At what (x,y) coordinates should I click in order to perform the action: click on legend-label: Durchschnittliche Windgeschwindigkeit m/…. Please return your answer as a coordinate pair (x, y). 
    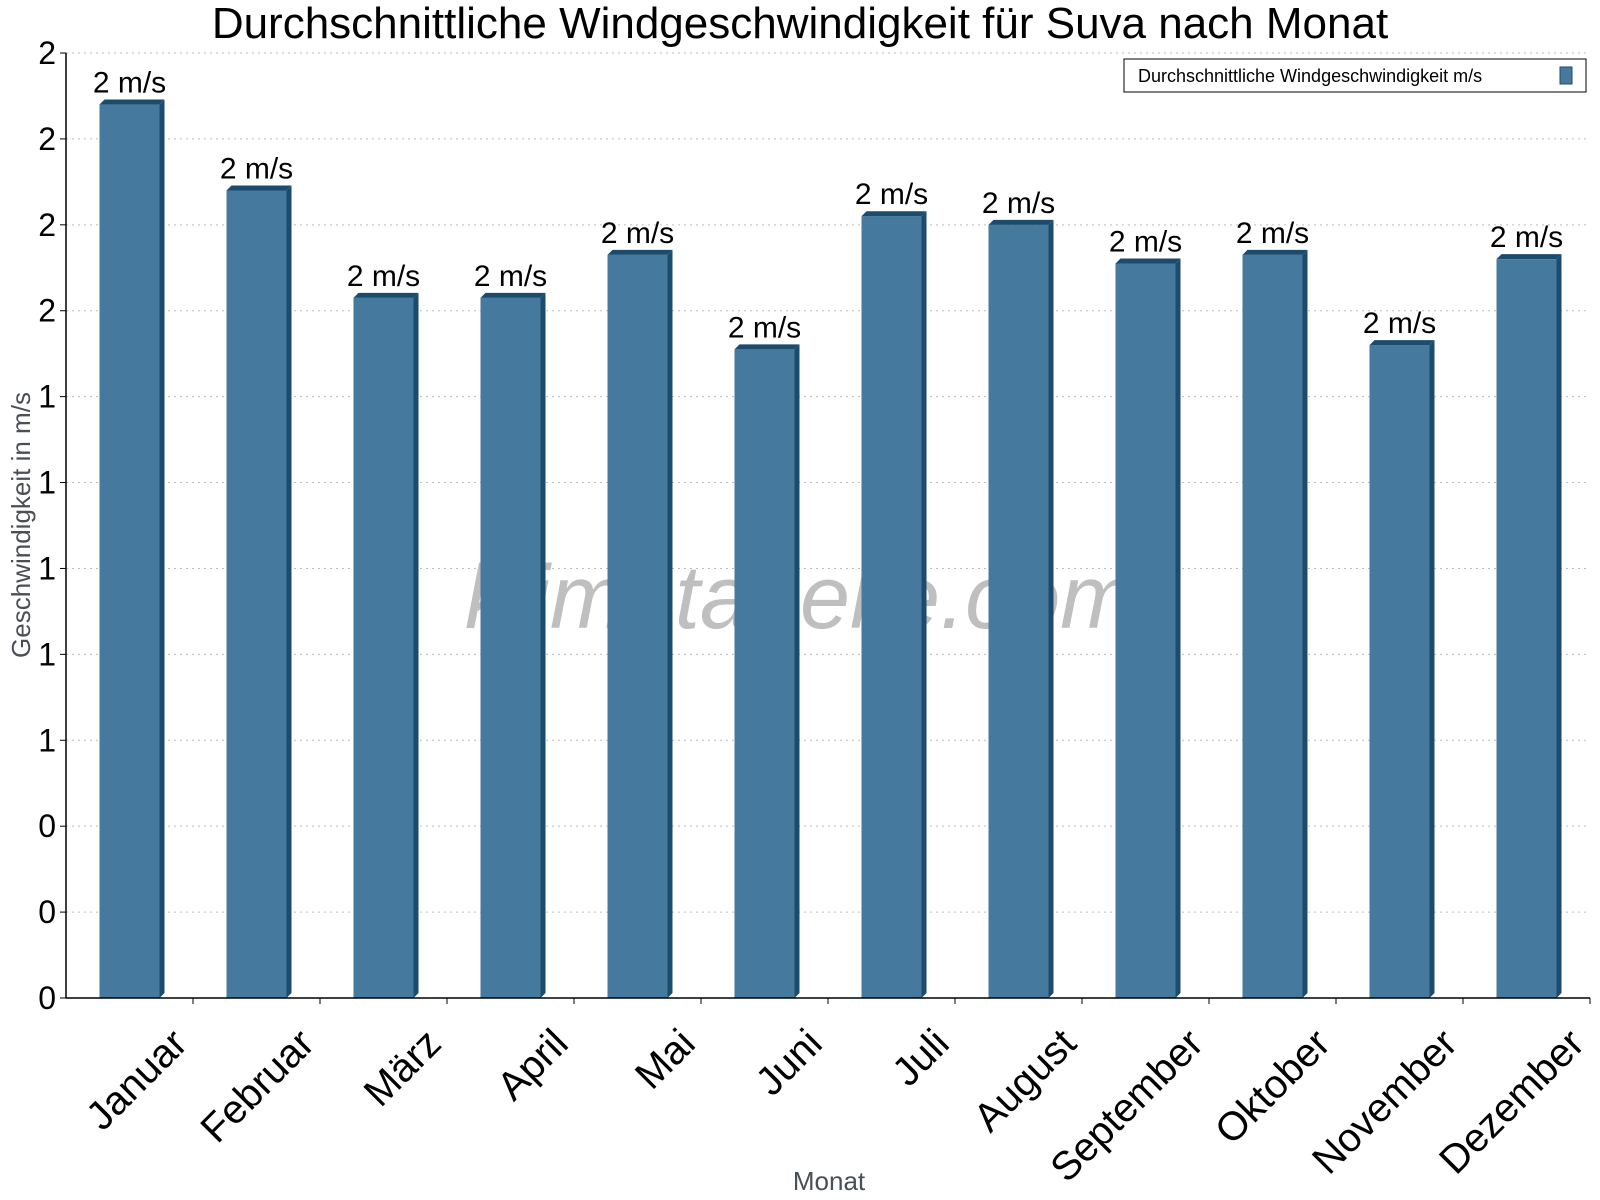
    Looking at the image, I should click on (1310, 76).